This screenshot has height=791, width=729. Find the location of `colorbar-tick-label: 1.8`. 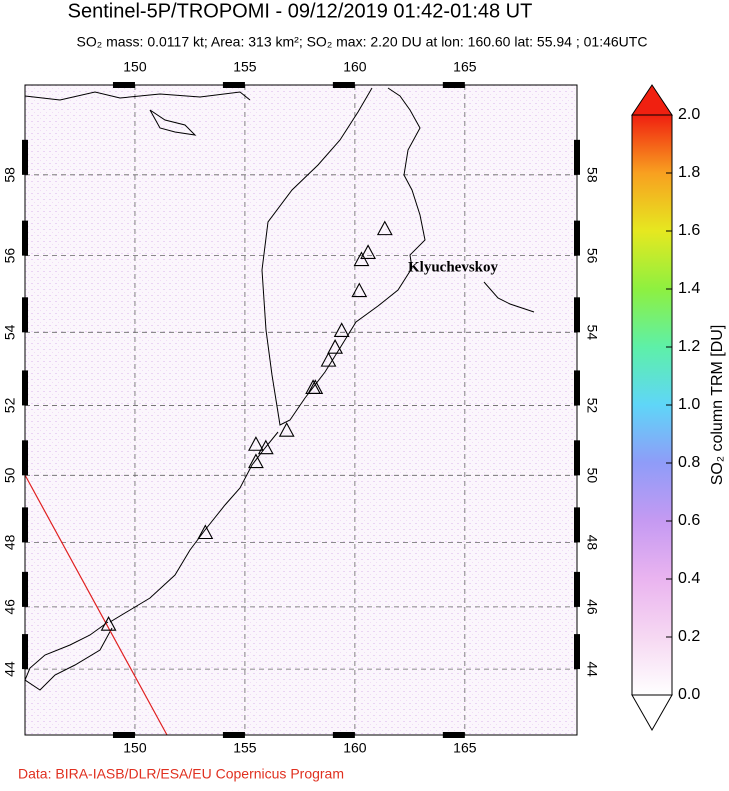

colorbar-tick-label: 1.8 is located at coordinates (689, 172).